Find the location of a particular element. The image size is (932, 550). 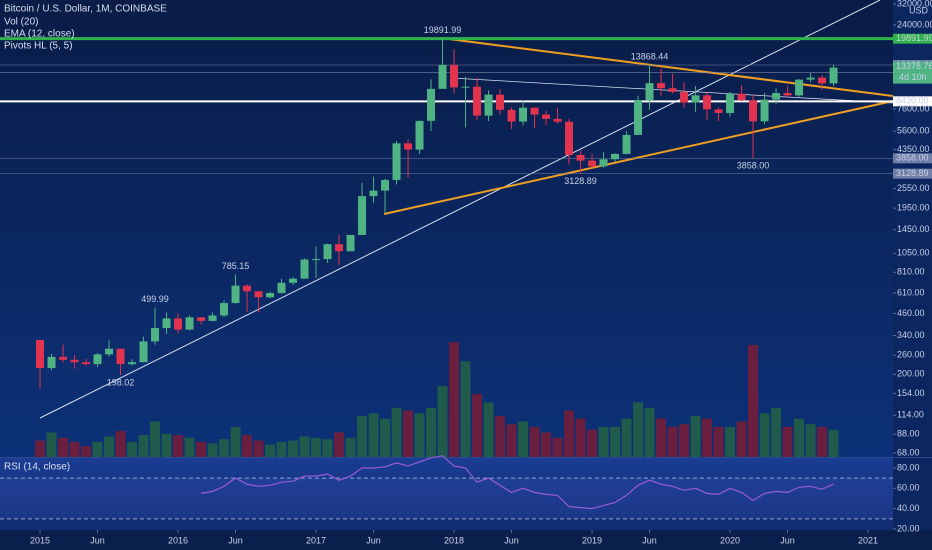

trendline is located at coordinates (638, 157).